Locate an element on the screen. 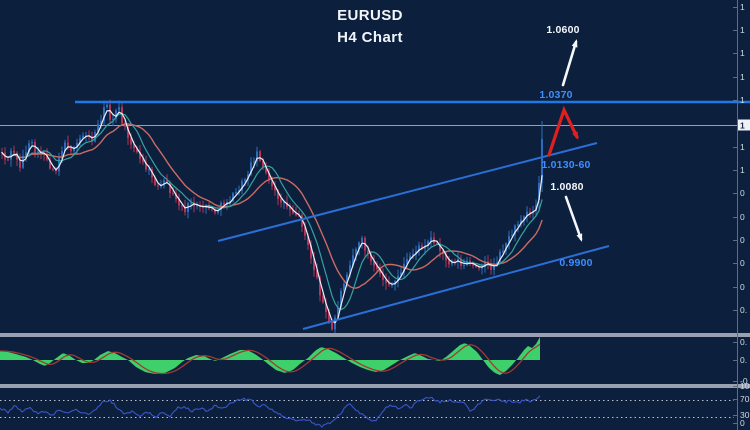  axis-tick-label: 30 is located at coordinates (745, 415).